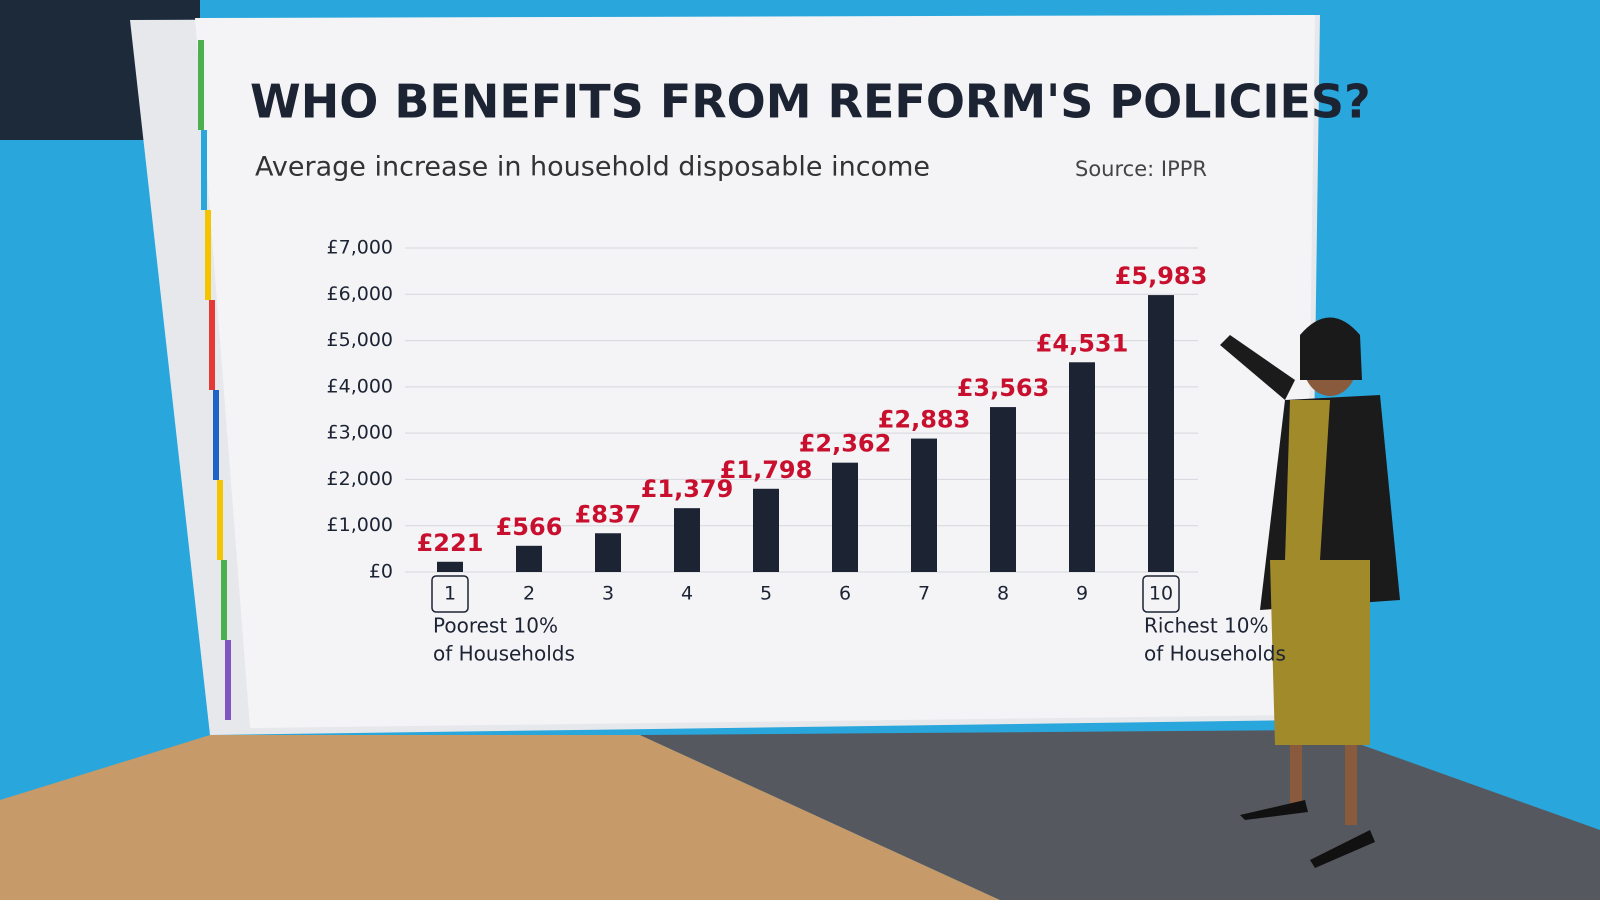 The height and width of the screenshot is (904, 1600). What do you see at coordinates (766, 470) in the screenshot?
I see `value-label: £1,798` at bounding box center [766, 470].